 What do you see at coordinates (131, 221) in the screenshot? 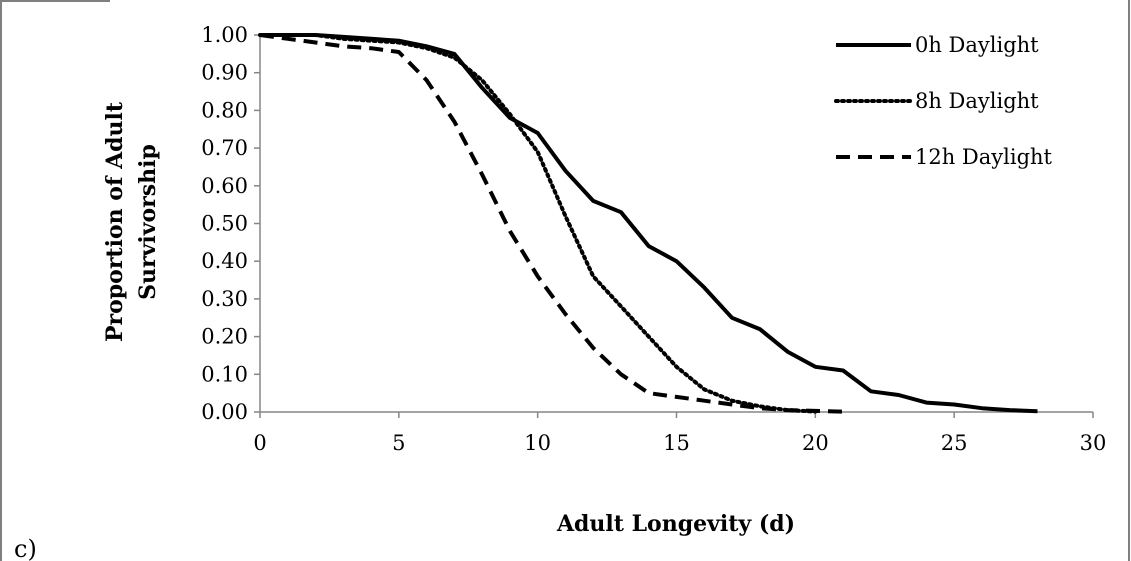
I see `y-axis-title: Proportion of Adult Survivorship` at bounding box center [131, 221].